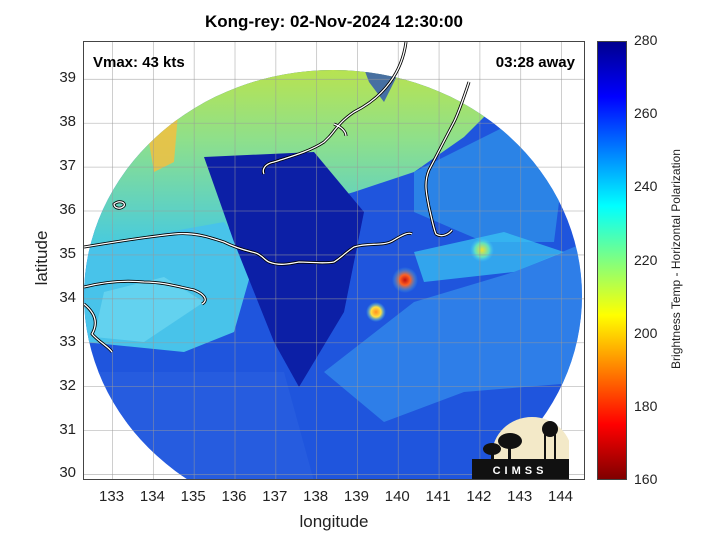 The height and width of the screenshot is (540, 720). What do you see at coordinates (646, 332) in the screenshot?
I see `colorbar-tick-label: 200` at bounding box center [646, 332].